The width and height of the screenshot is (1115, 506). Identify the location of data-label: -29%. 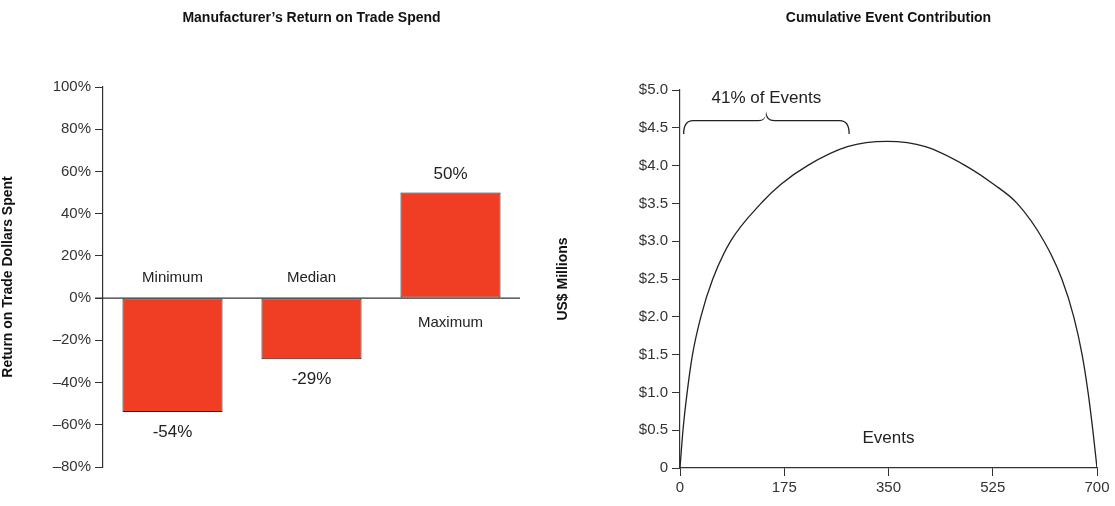
(311, 379).